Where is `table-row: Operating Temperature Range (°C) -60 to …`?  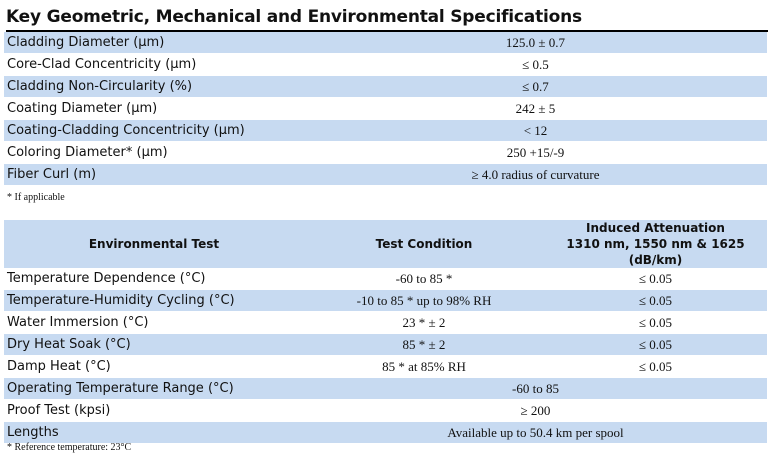 table-row: Operating Temperature Range (°C) -60 to … is located at coordinates (385, 388).